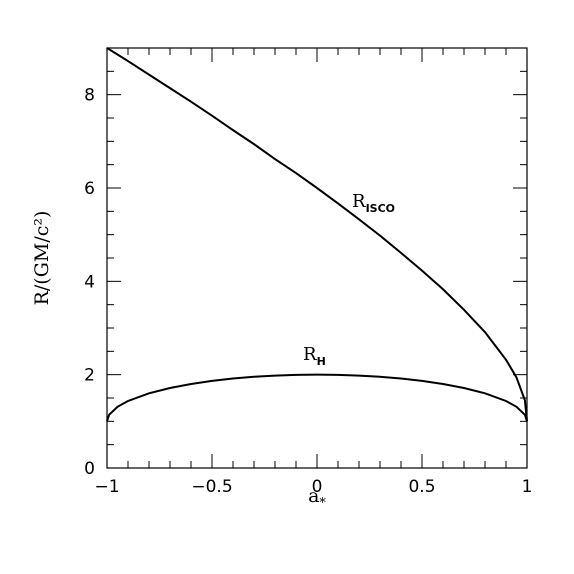 The width and height of the screenshot is (574, 574). Describe the element at coordinates (89, 96) in the screenshot. I see `y-tick-label: 8` at that location.